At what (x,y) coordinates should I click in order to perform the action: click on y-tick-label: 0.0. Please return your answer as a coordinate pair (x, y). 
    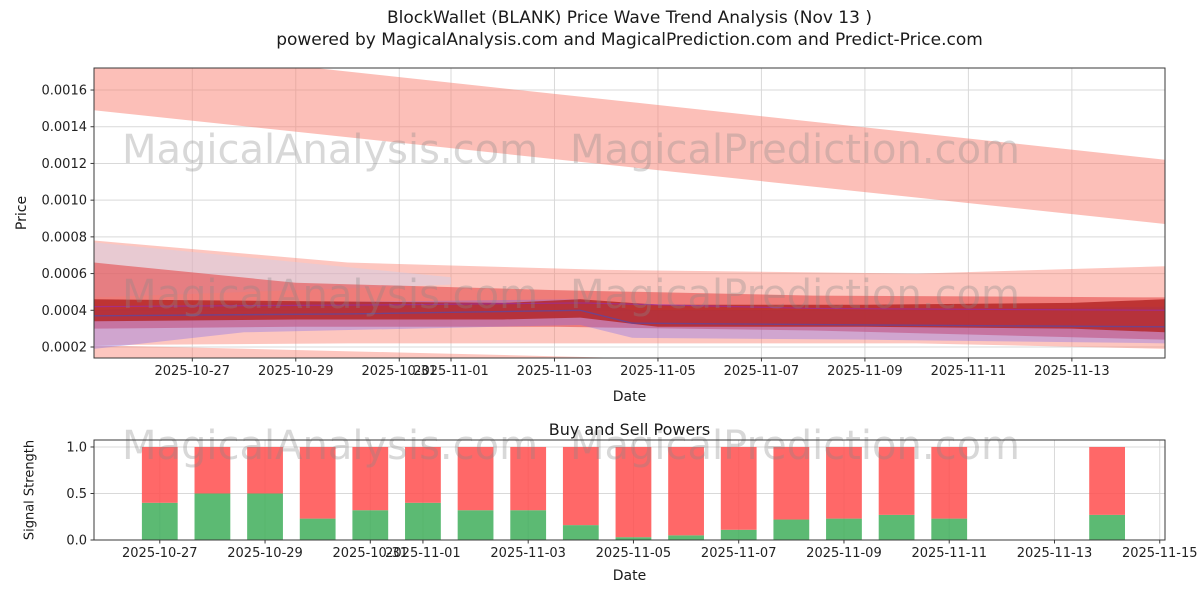
    Looking at the image, I should click on (76, 541).